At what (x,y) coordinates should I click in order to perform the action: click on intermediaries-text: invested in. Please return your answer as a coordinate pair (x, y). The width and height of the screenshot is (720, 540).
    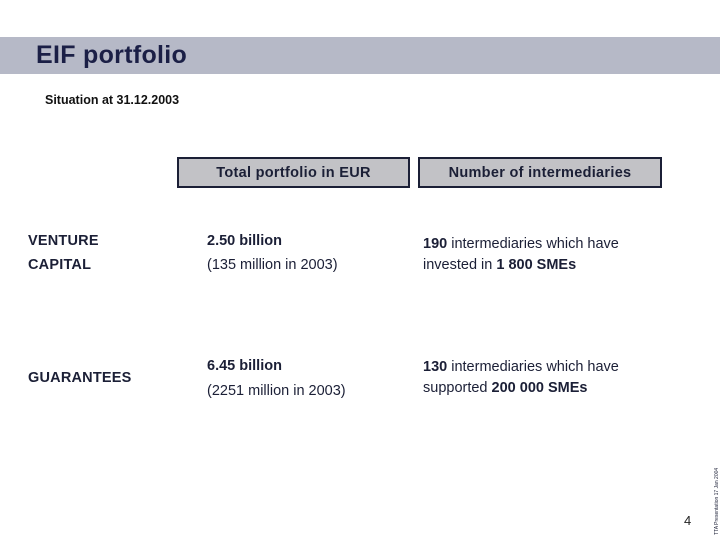
    Looking at the image, I should click on (460, 265).